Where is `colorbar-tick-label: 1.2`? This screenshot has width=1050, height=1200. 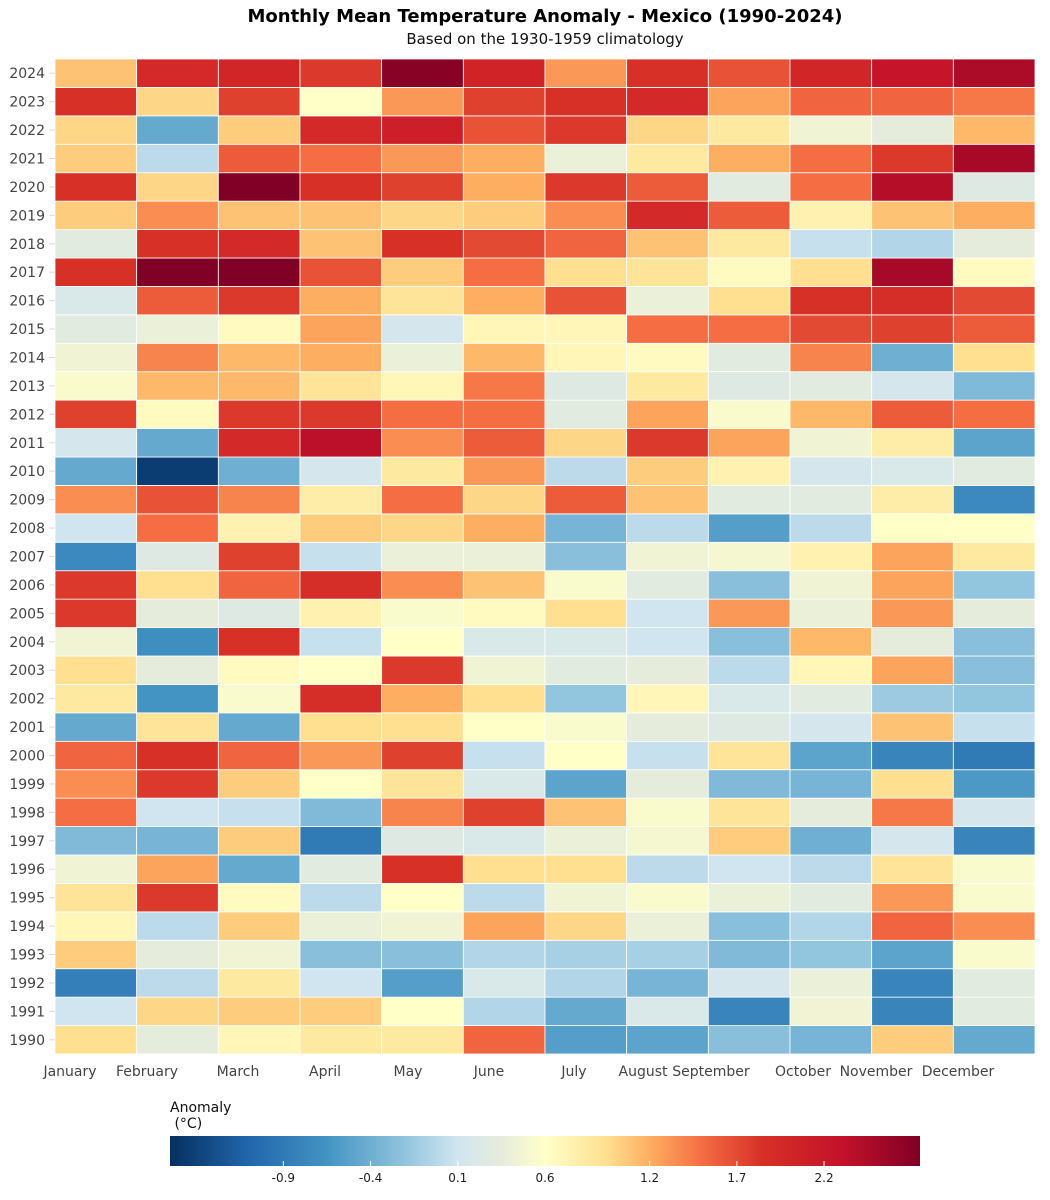
colorbar-tick-label: 1.2 is located at coordinates (649, 1178).